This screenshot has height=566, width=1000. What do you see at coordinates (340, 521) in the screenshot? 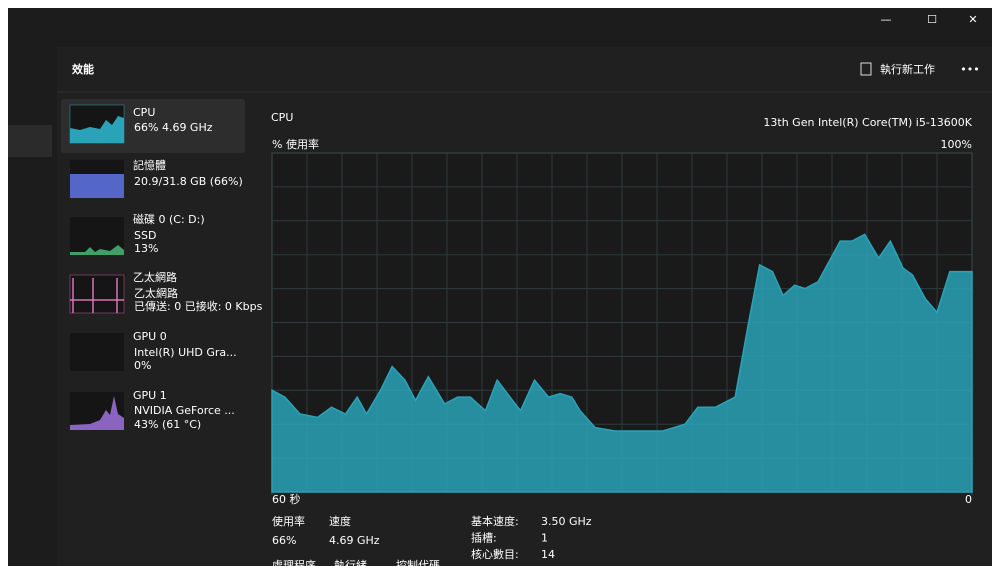
I see `stat-label: 速度` at bounding box center [340, 521].